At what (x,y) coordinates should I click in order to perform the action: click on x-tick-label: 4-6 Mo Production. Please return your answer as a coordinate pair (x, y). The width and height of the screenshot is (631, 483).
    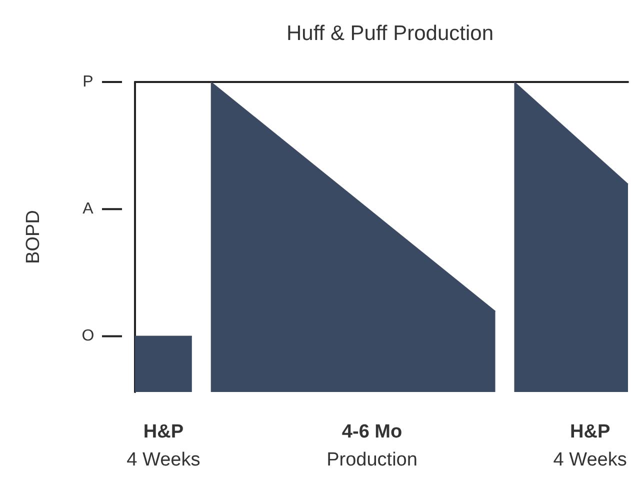
    Looking at the image, I should click on (372, 446).